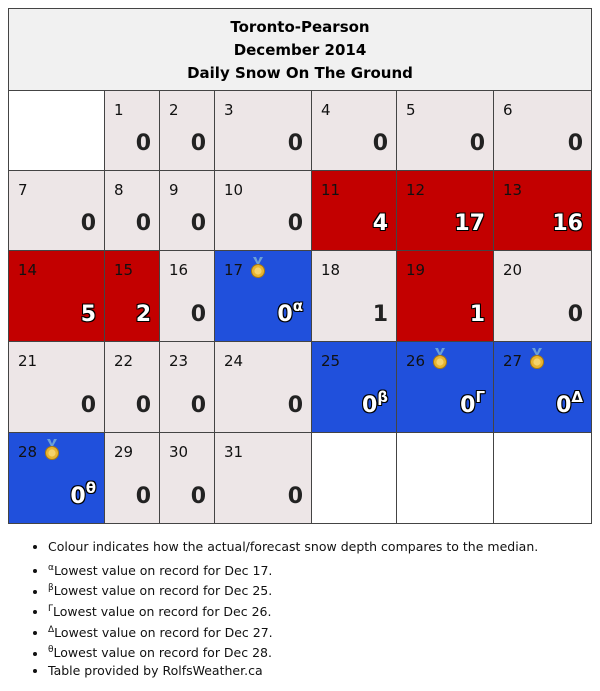  What do you see at coordinates (326, 110) in the screenshot?
I see `day-number: 4` at bounding box center [326, 110].